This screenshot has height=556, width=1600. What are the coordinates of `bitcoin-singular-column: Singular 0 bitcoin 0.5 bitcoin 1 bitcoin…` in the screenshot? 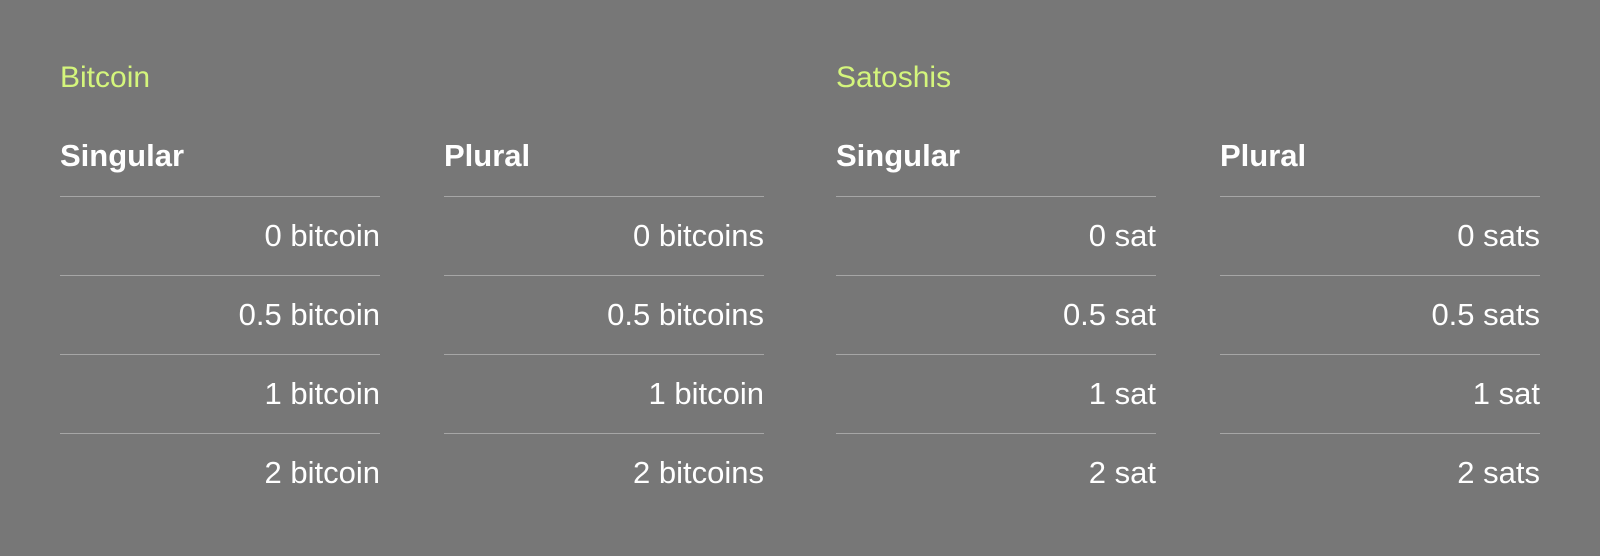 It's located at (220, 324).